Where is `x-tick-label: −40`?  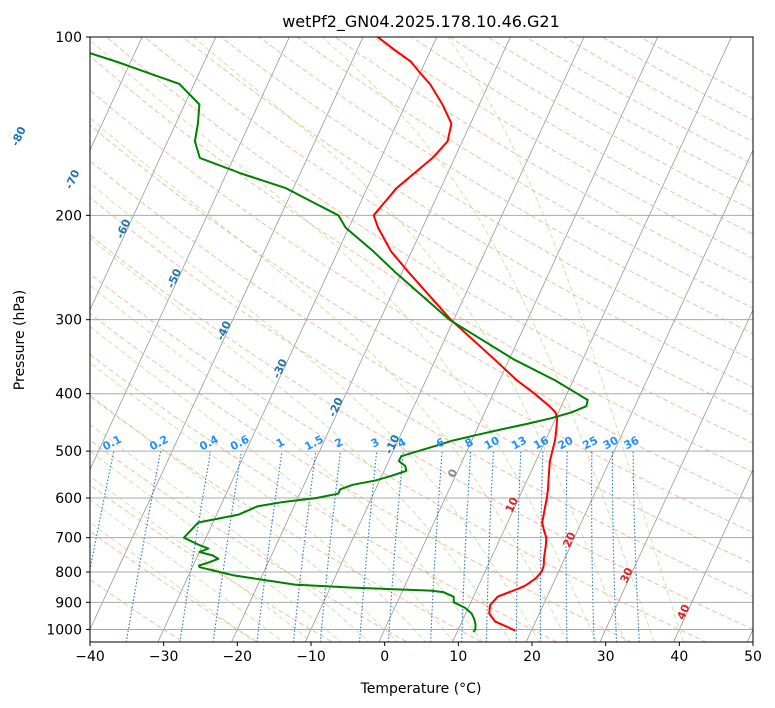
x-tick-label: −40 is located at coordinates (90, 657).